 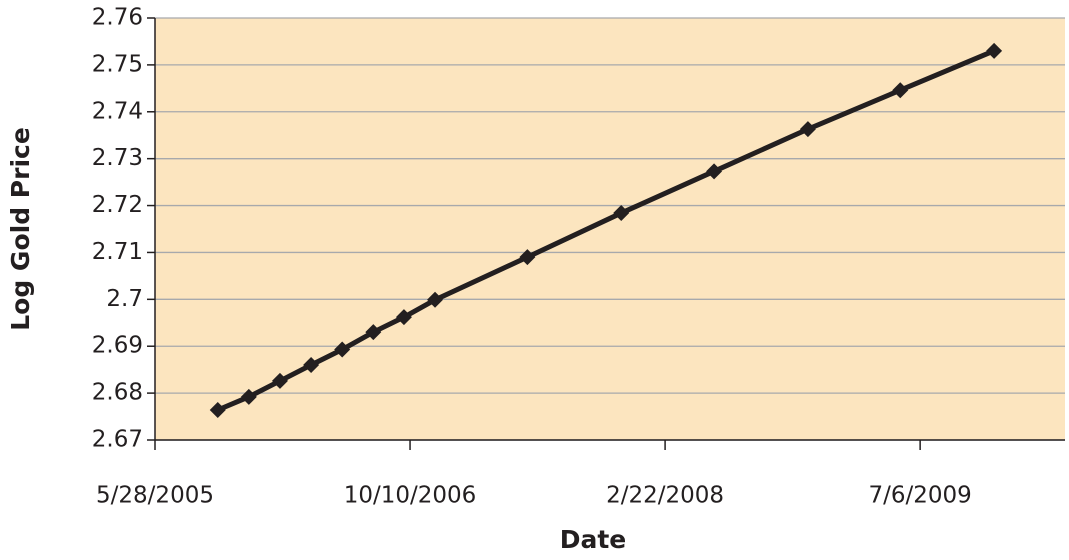 I want to click on y-tick-label: 2.7, so click(x=124, y=299).